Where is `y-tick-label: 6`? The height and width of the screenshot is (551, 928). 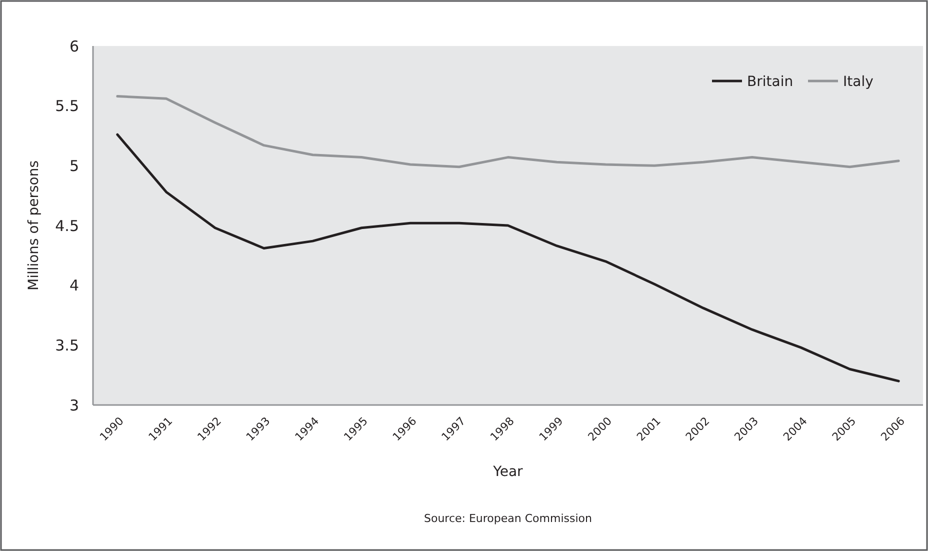
y-tick-label: 6 is located at coordinates (74, 46).